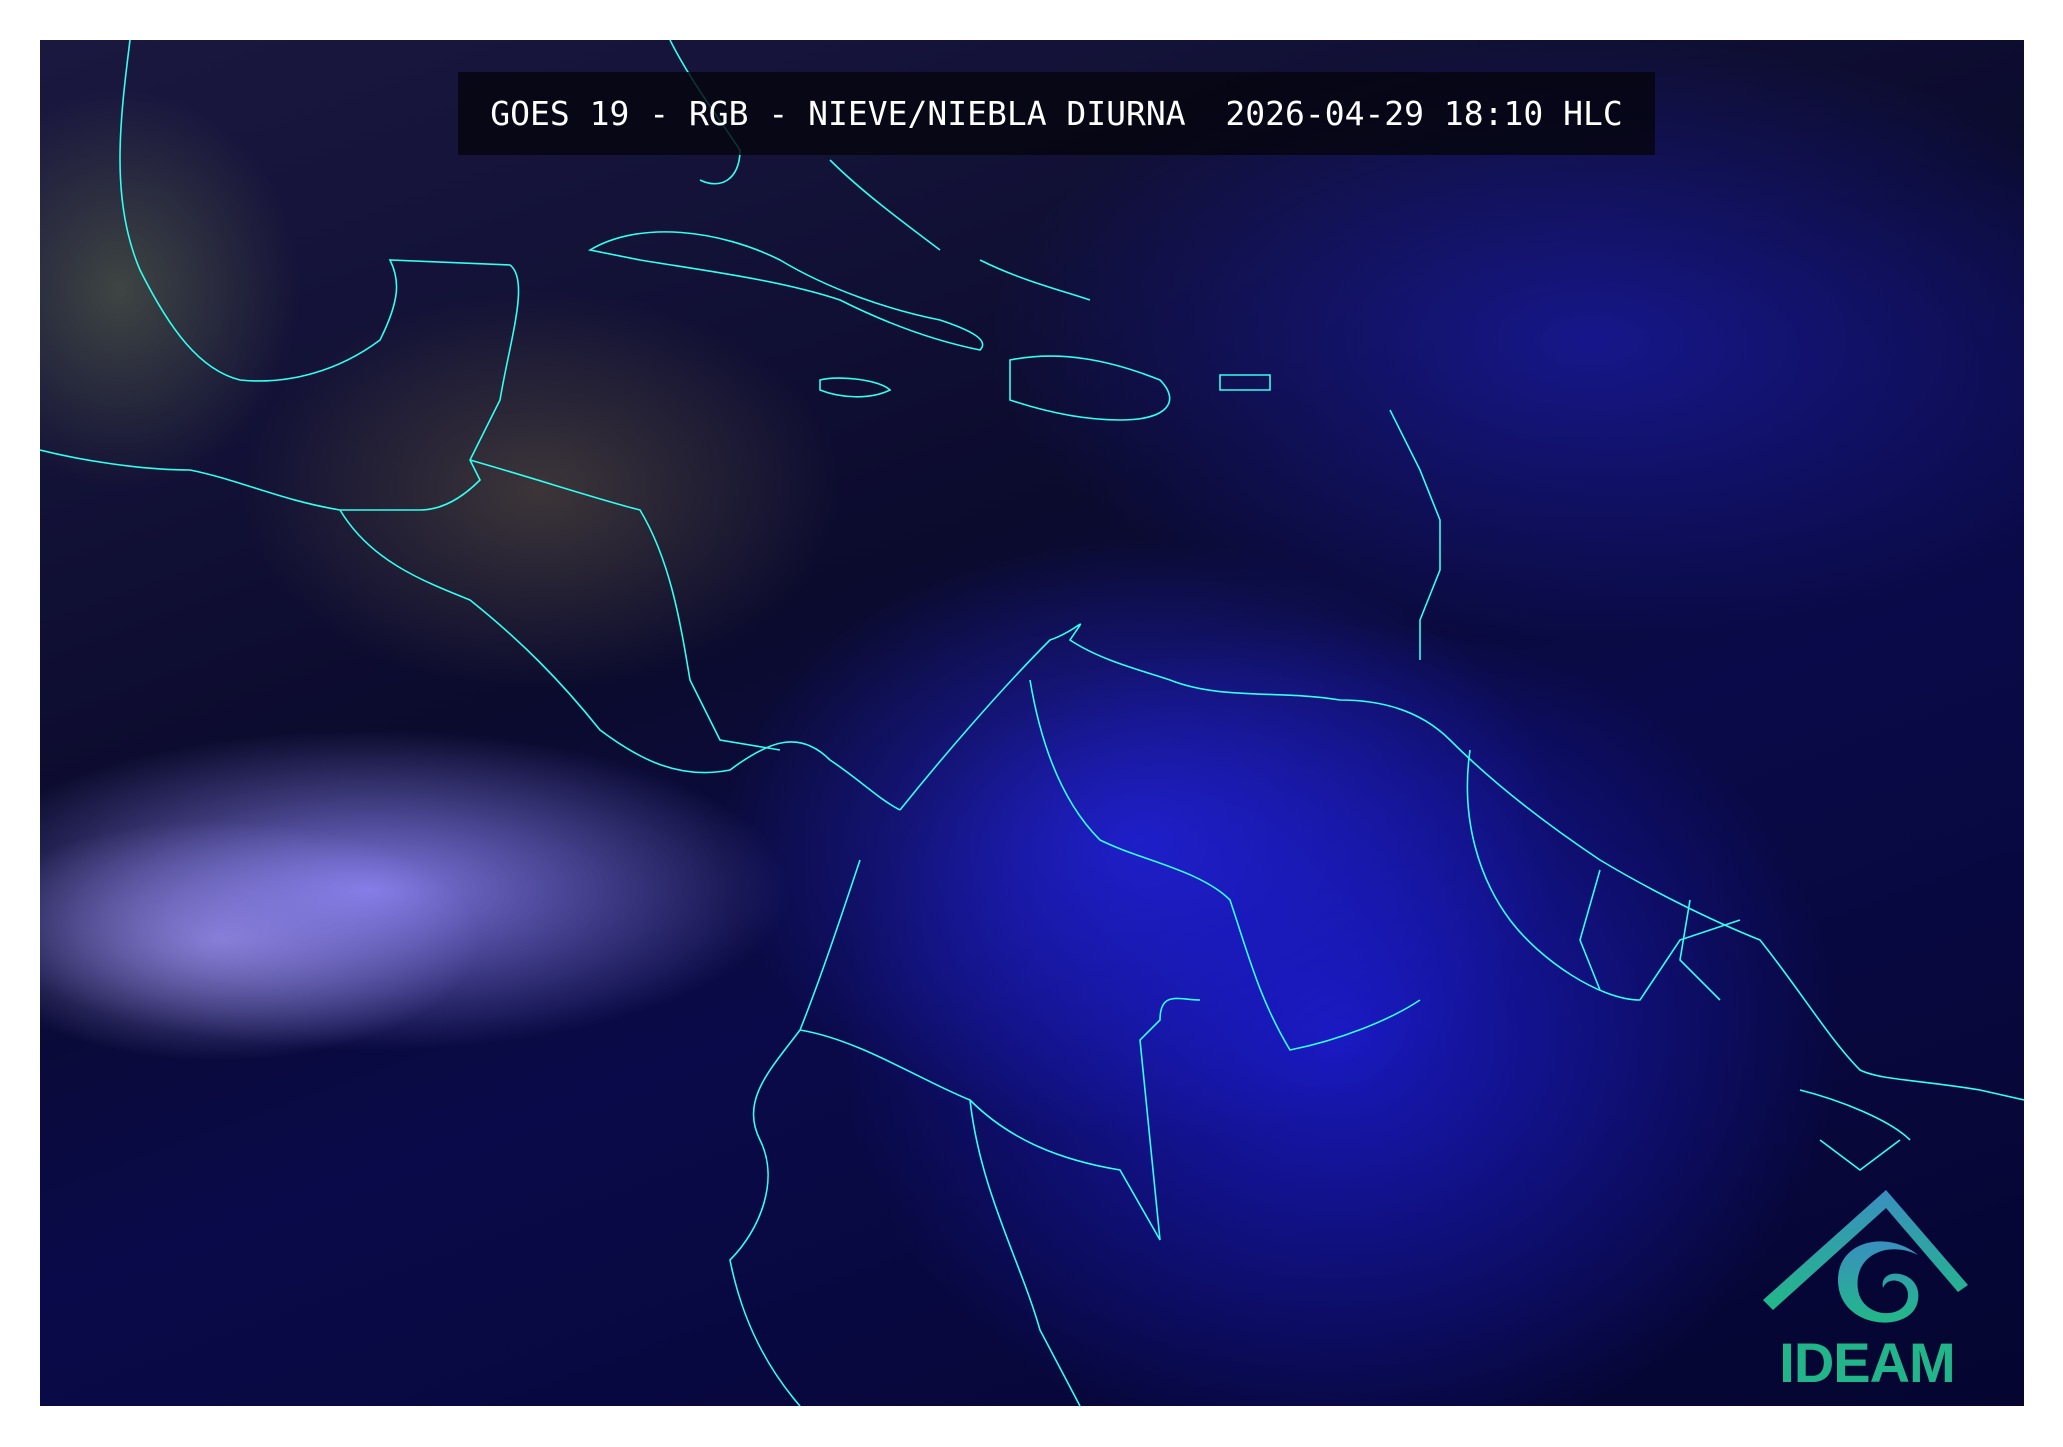  Describe the element at coordinates (785, 291) in the screenshot. I see `coastline-cuba` at that location.